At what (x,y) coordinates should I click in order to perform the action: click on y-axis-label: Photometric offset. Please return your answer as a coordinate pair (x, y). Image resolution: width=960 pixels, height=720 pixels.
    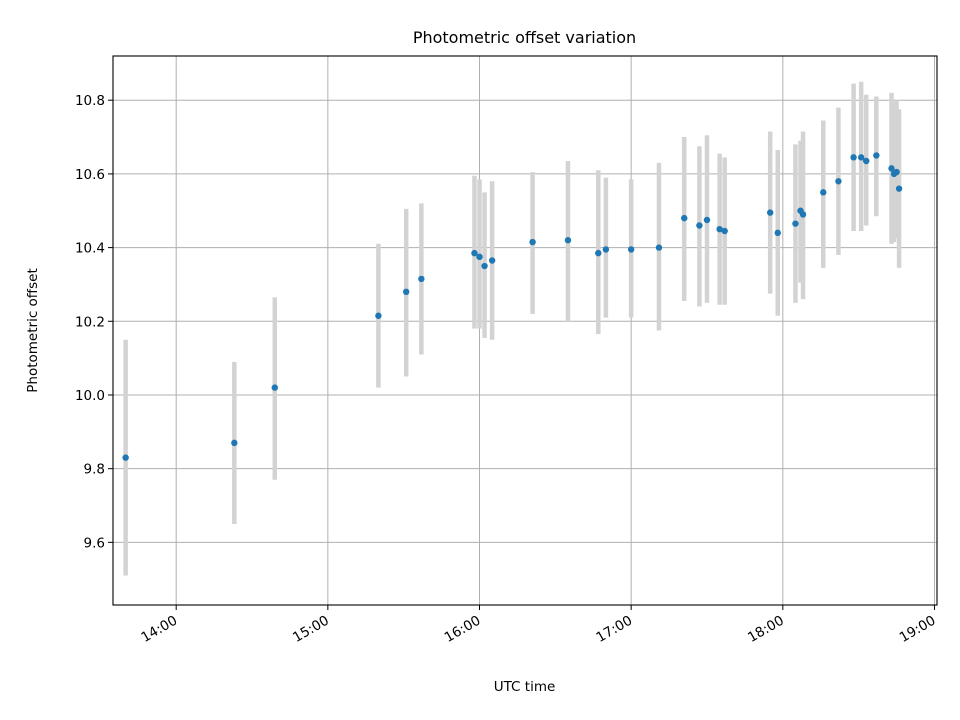
    Looking at the image, I should click on (33, 330).